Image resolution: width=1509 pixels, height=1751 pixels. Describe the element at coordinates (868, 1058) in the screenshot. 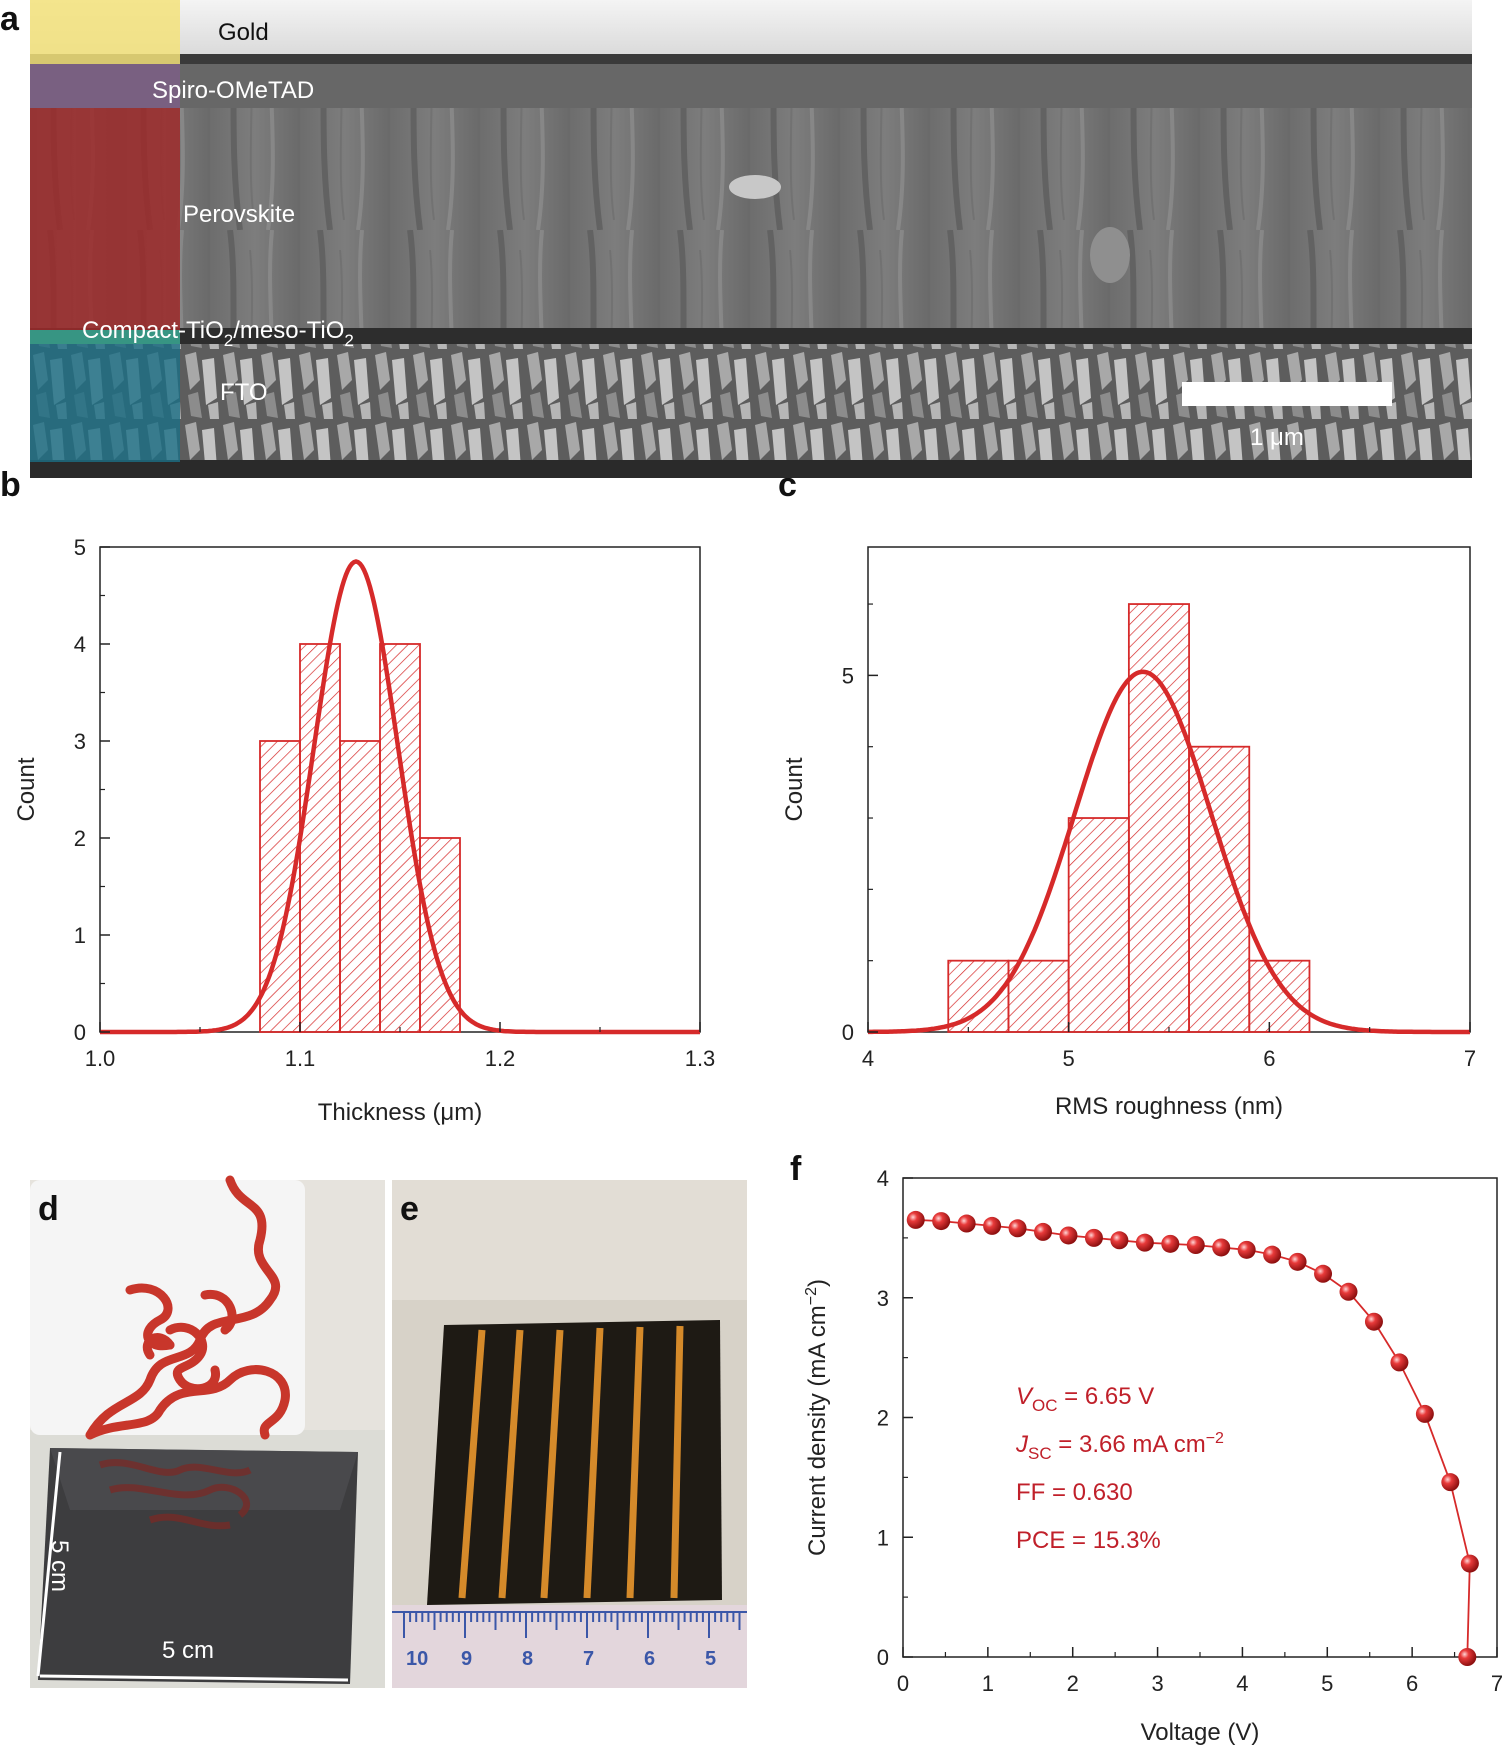

I see `x-tick-label-c: 4` at that location.